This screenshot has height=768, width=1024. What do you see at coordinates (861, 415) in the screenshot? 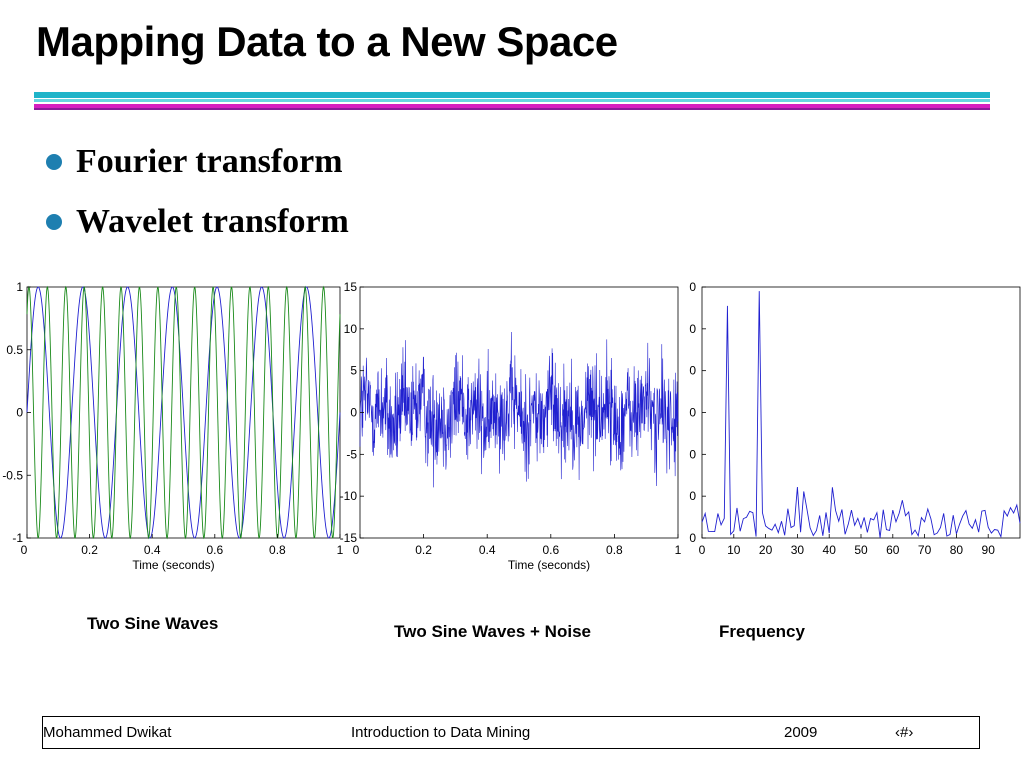
I see `spectrum-series-line` at bounding box center [861, 415].